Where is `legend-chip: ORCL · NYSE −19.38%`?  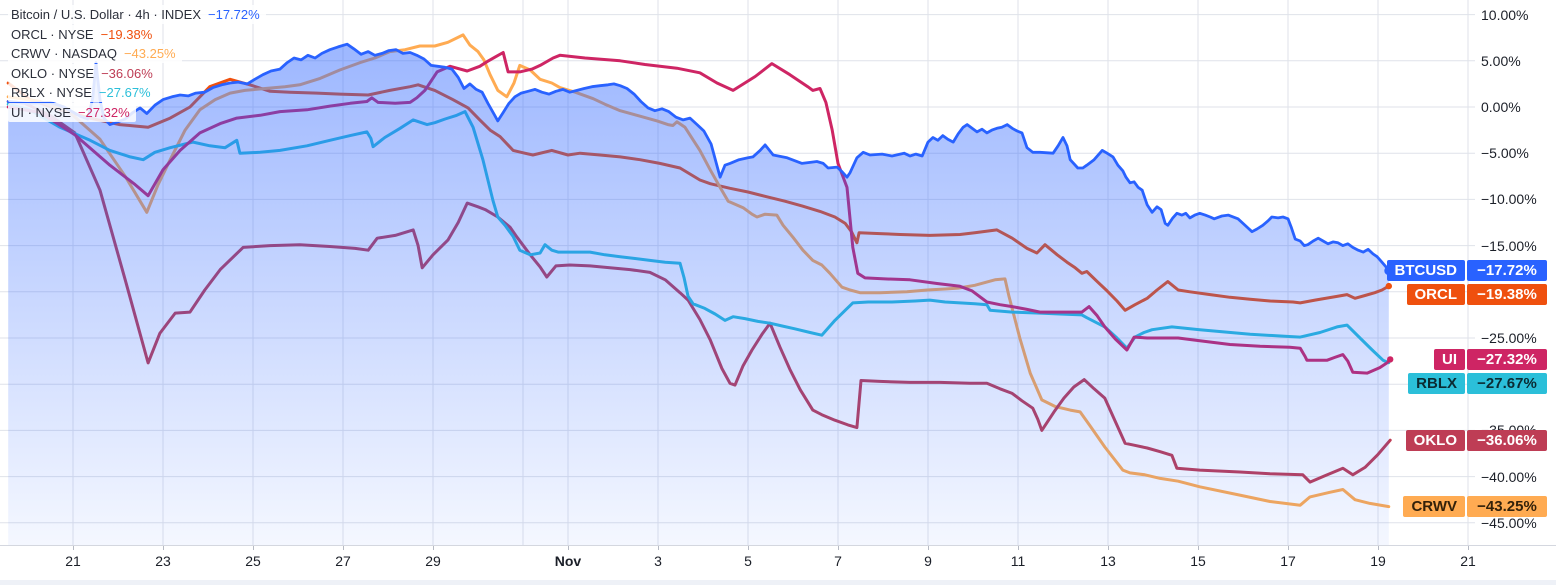
legend-chip: ORCL · NYSE −19.38% is located at coordinates (83, 34).